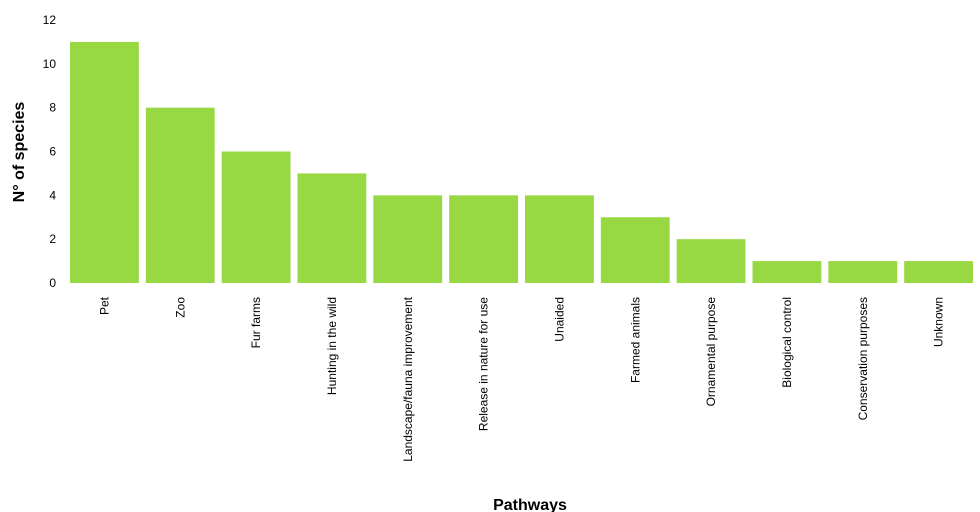 This screenshot has width=980, height=512. What do you see at coordinates (332, 346) in the screenshot?
I see `x-tick-label: Hunting in the wild` at bounding box center [332, 346].